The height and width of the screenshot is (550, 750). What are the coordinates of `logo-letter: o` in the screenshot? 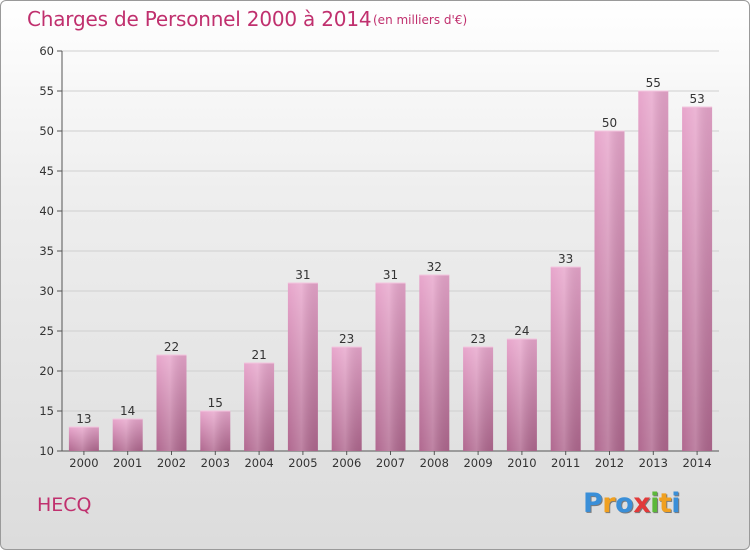 It's located at (624, 503).